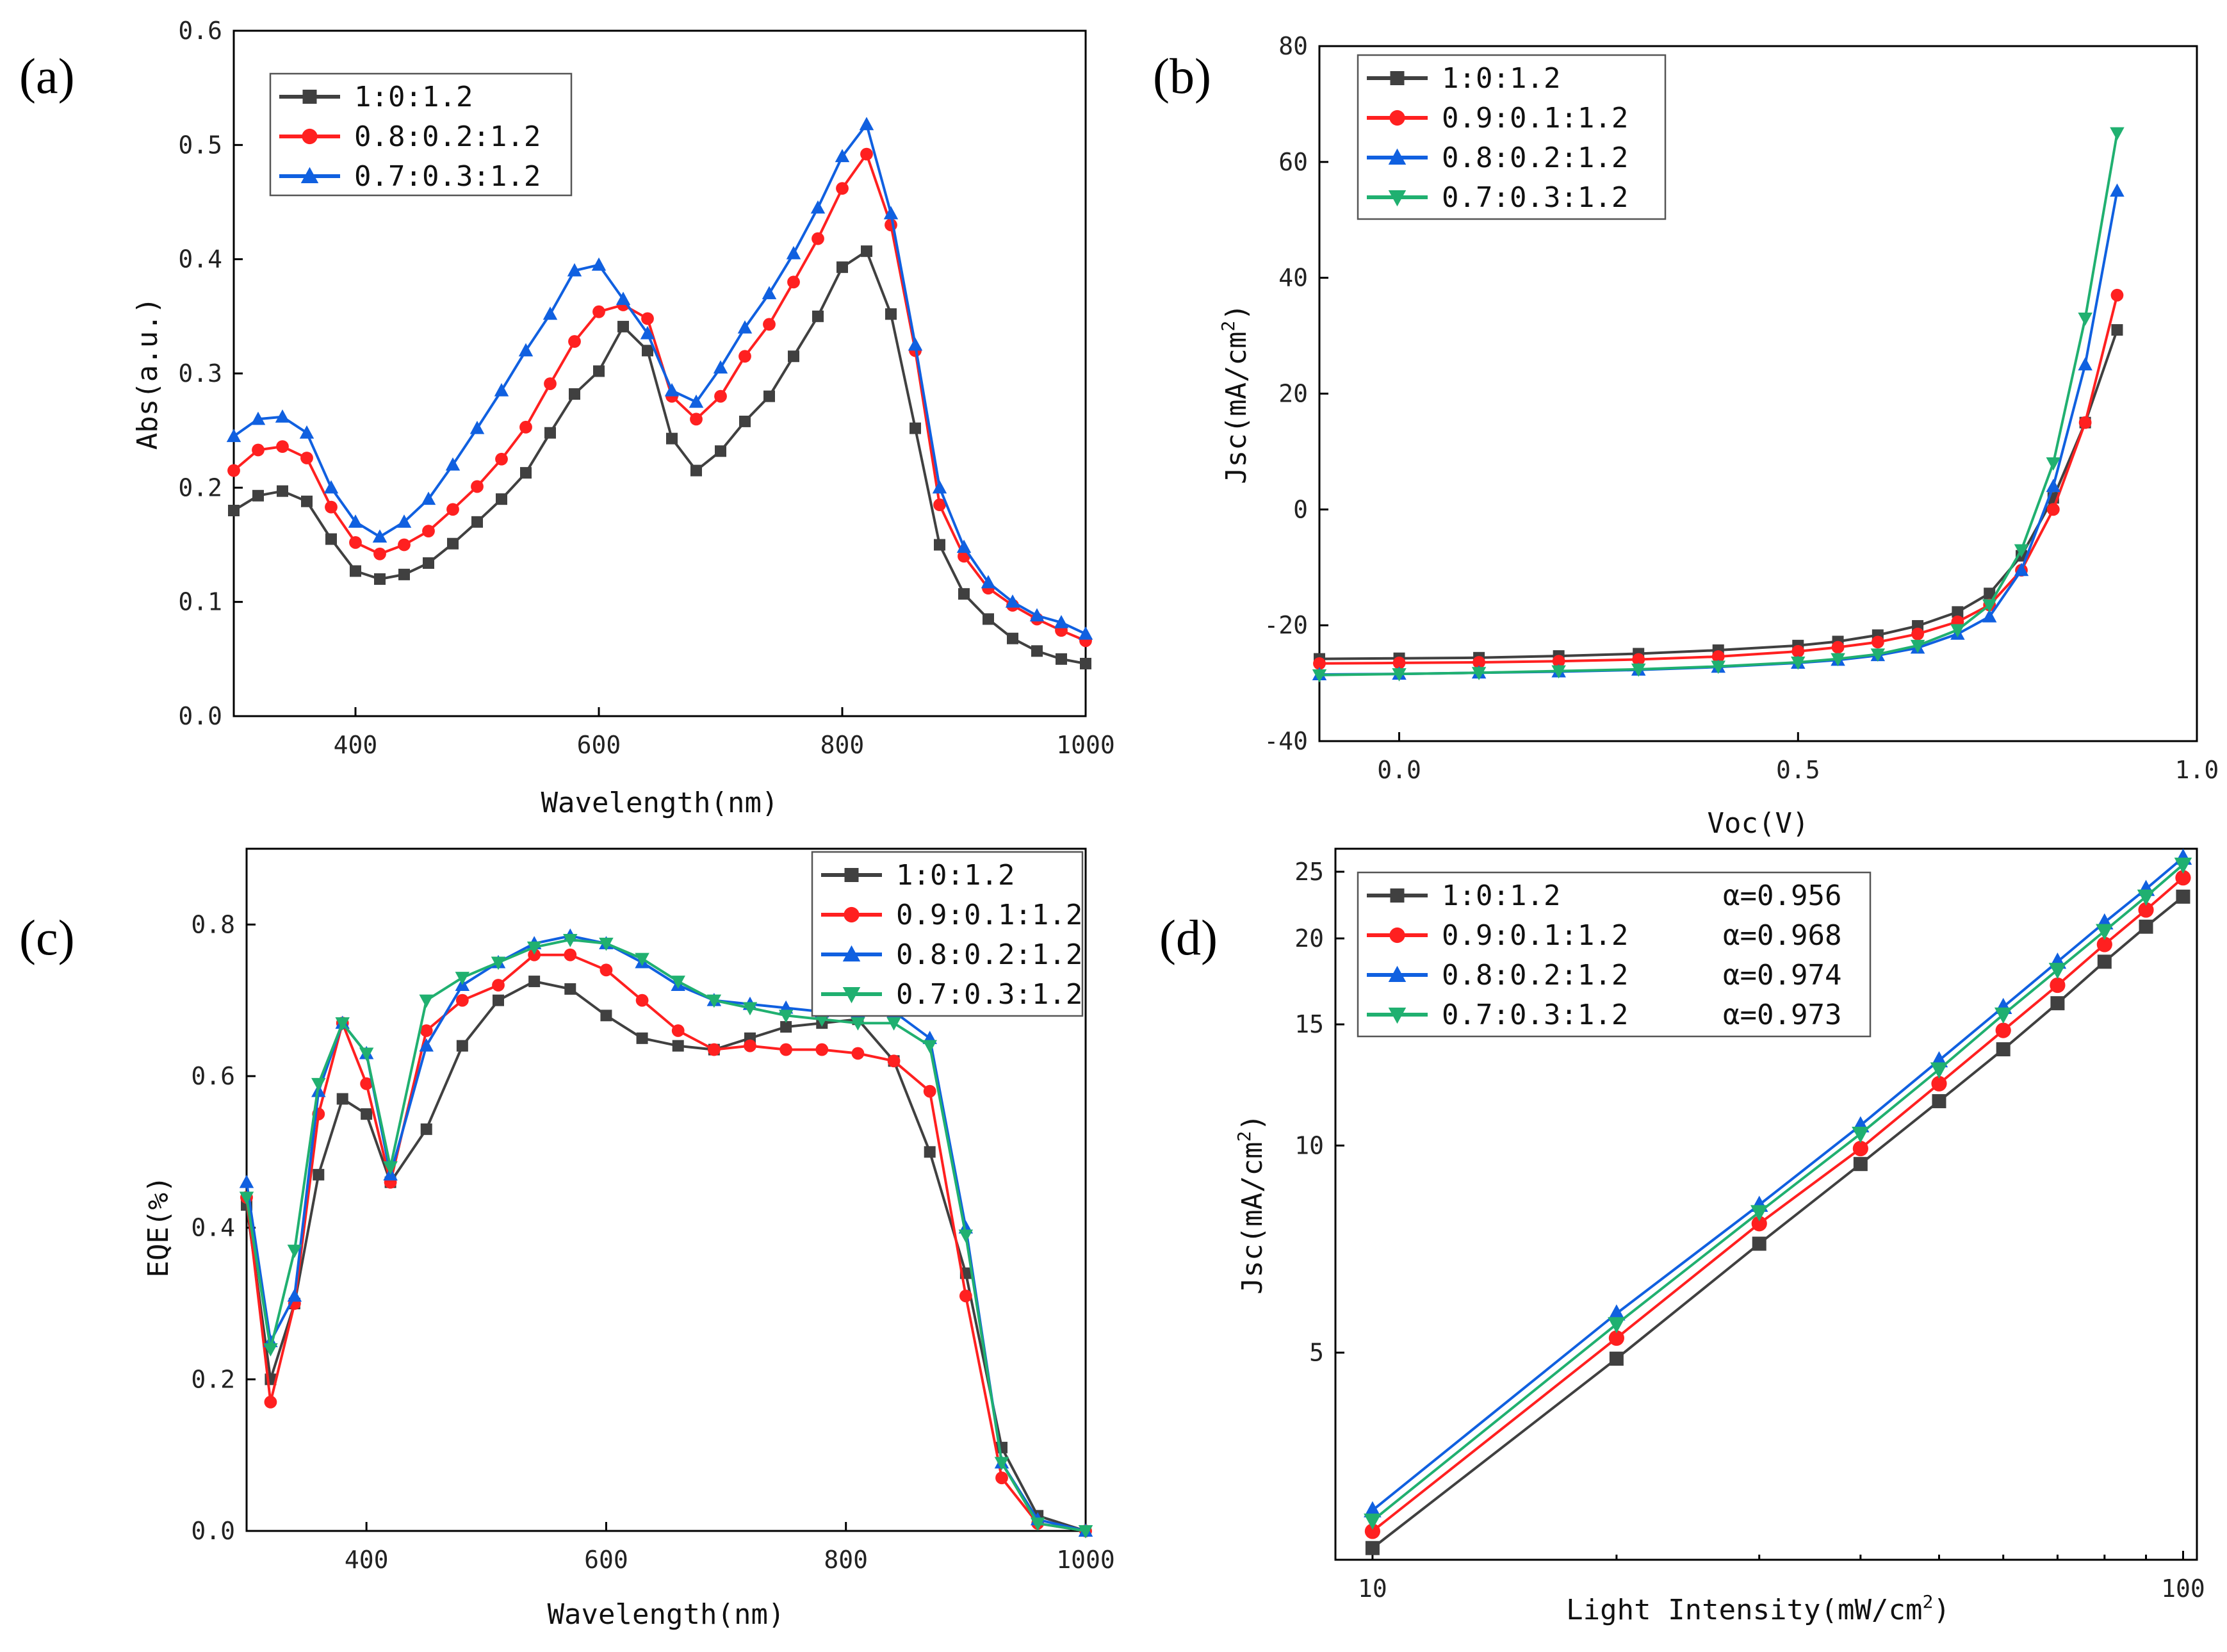  What do you see at coordinates (47, 937) in the screenshot?
I see `panel-label-c: (c)` at bounding box center [47, 937].